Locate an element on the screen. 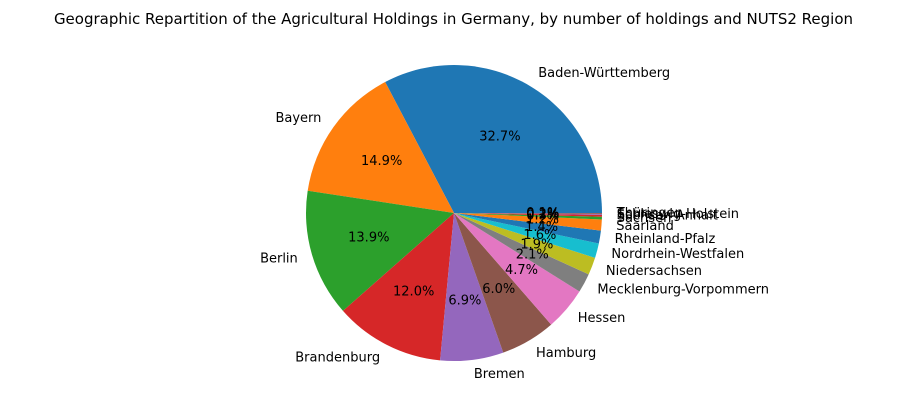  pie-slice-hamburg is located at coordinates (503, 283).